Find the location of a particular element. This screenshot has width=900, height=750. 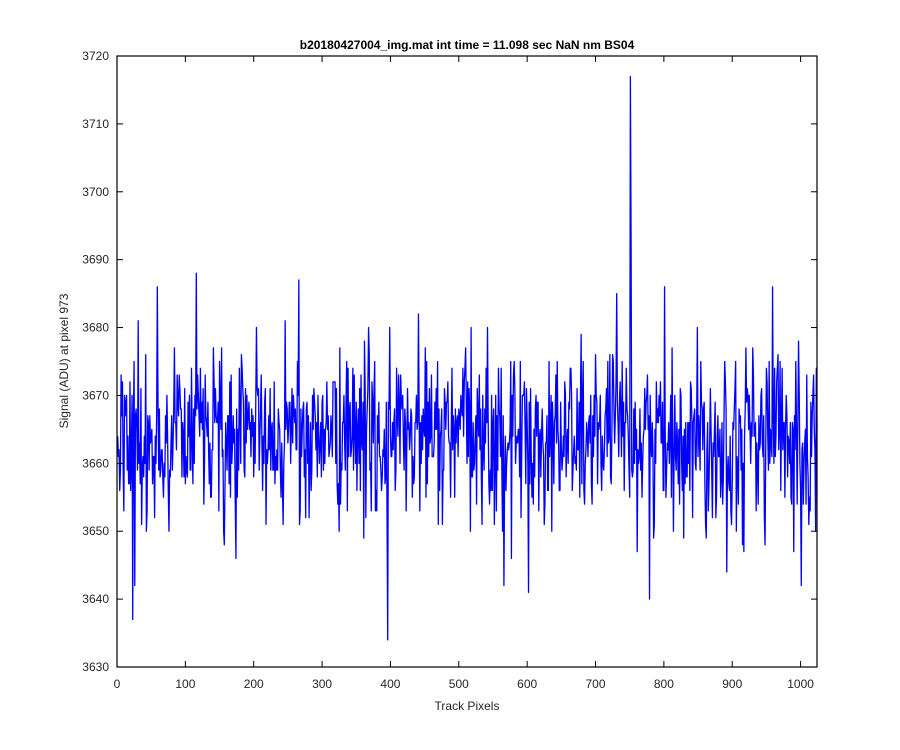

y-tick-label: 3650 is located at coordinates (95, 531).